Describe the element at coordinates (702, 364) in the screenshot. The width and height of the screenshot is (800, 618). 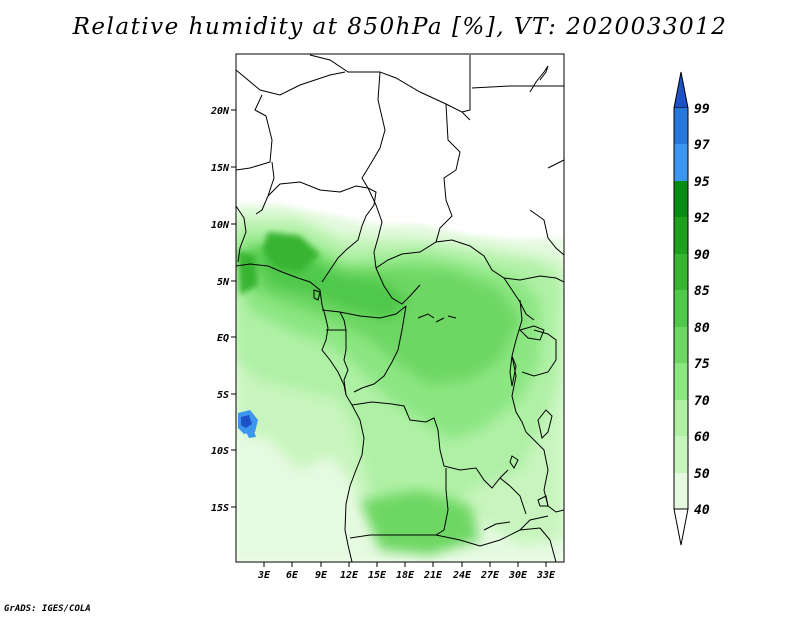
I see `colorbar-label-75: 75` at that location.